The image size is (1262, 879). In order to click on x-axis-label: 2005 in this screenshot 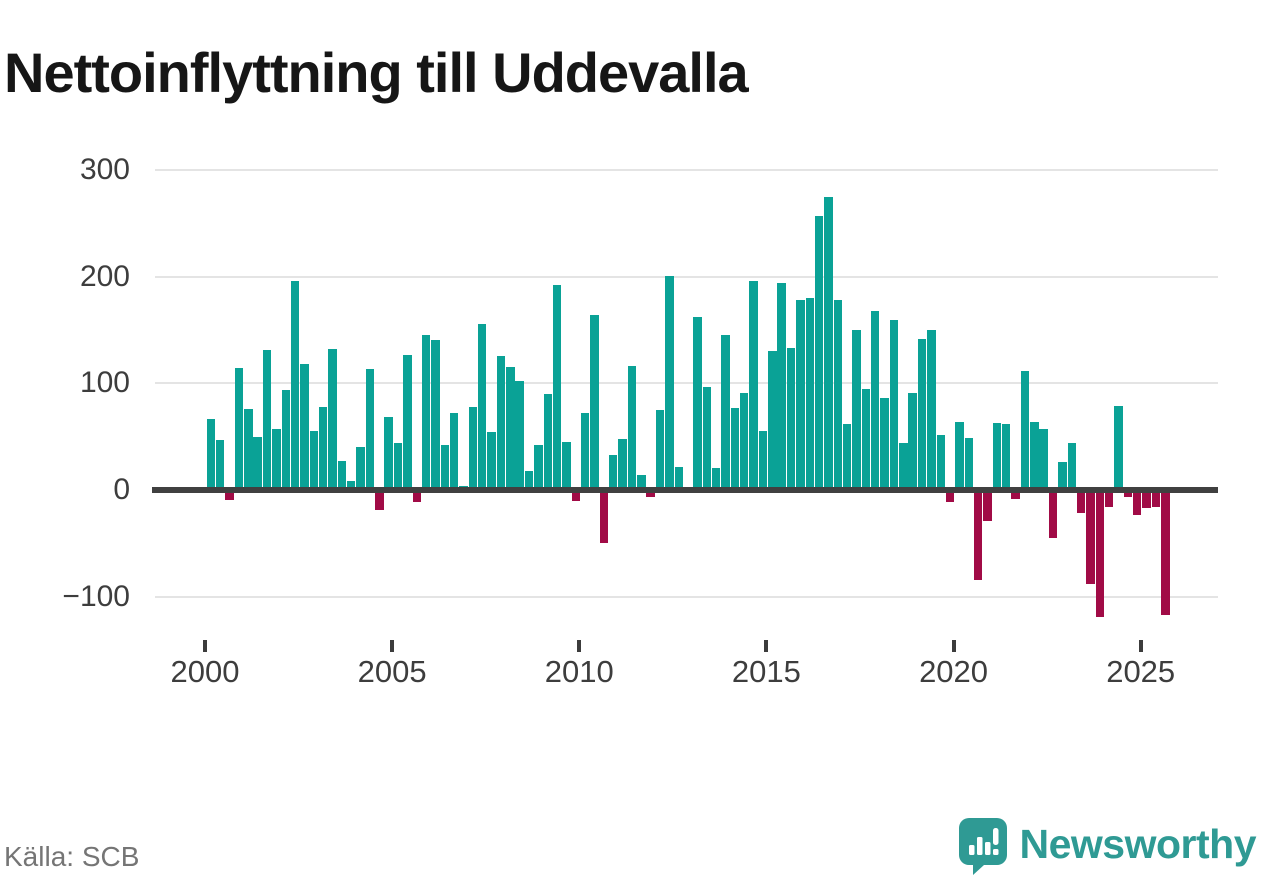, I will do `click(392, 671)`.